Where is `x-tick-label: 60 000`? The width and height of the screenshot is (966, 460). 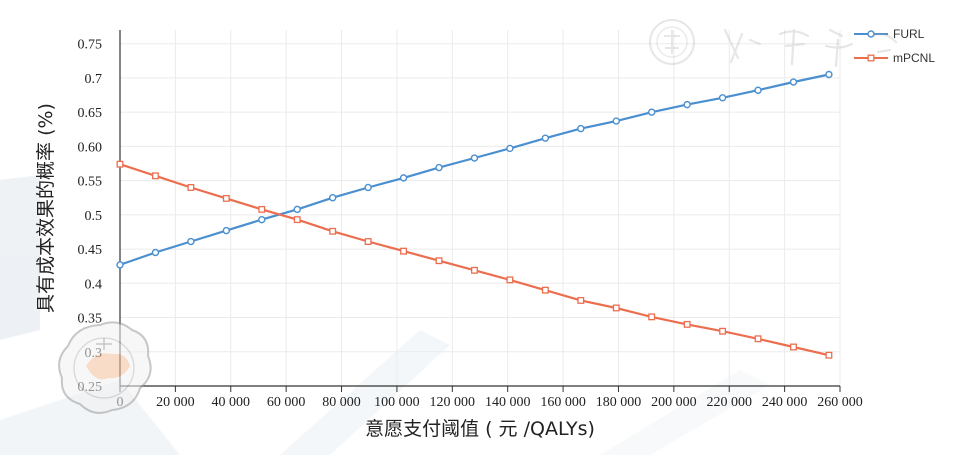
x-tick-label: 60 000 is located at coordinates (286, 402).